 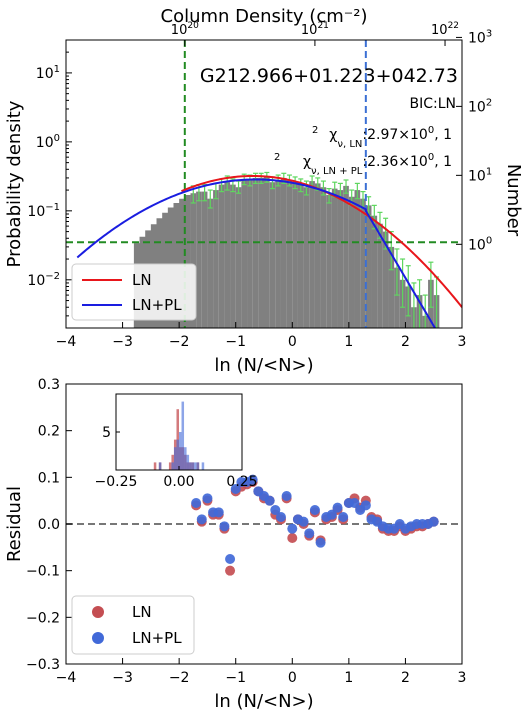 I want to click on y-axis-label: Probability density, so click(x=14, y=183).